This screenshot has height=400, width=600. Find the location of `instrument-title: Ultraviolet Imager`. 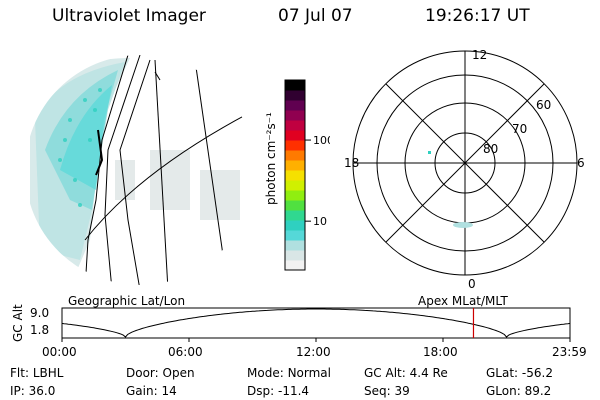

instrument-title: Ultraviolet Imager is located at coordinates (129, 16).